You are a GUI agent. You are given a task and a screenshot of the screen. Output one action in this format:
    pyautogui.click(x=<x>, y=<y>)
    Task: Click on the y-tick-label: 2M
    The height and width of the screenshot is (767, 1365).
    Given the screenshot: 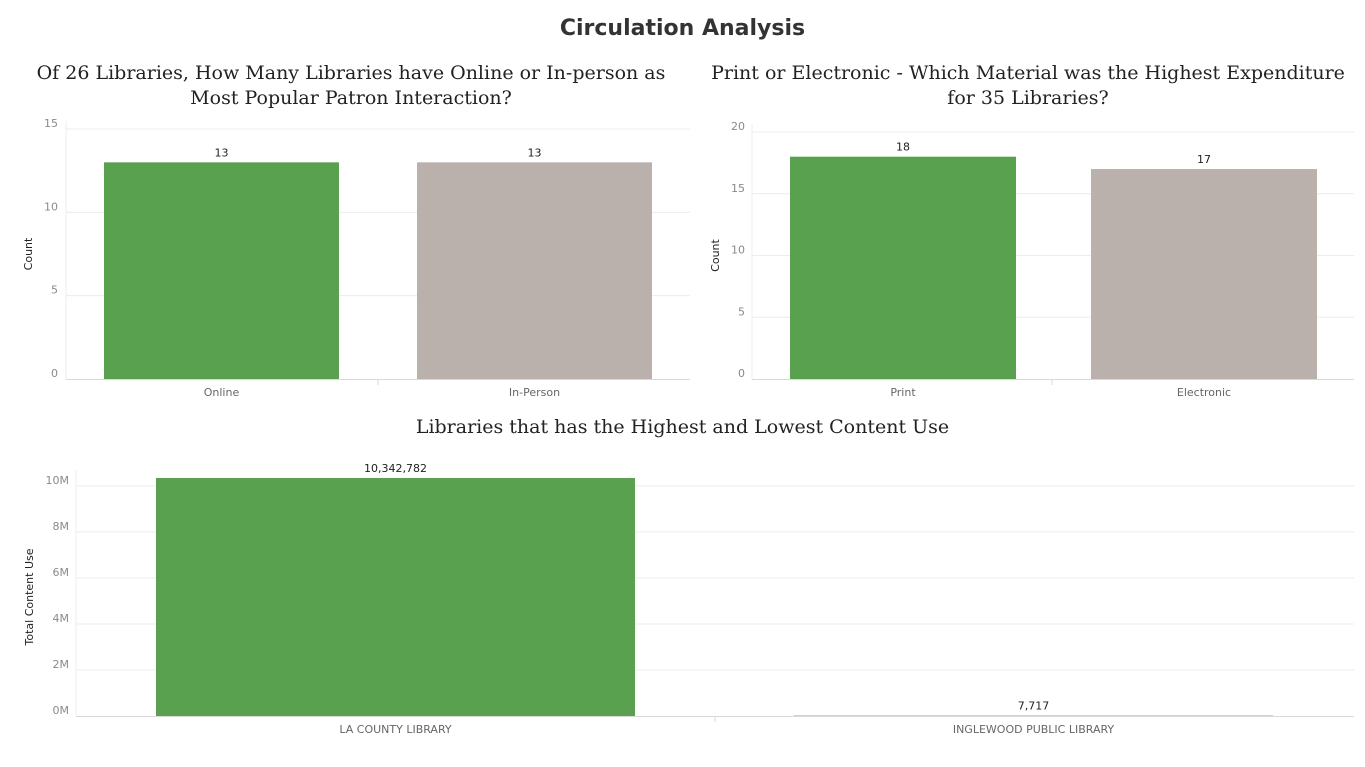 What is the action you would take?
    pyautogui.click(x=61, y=664)
    